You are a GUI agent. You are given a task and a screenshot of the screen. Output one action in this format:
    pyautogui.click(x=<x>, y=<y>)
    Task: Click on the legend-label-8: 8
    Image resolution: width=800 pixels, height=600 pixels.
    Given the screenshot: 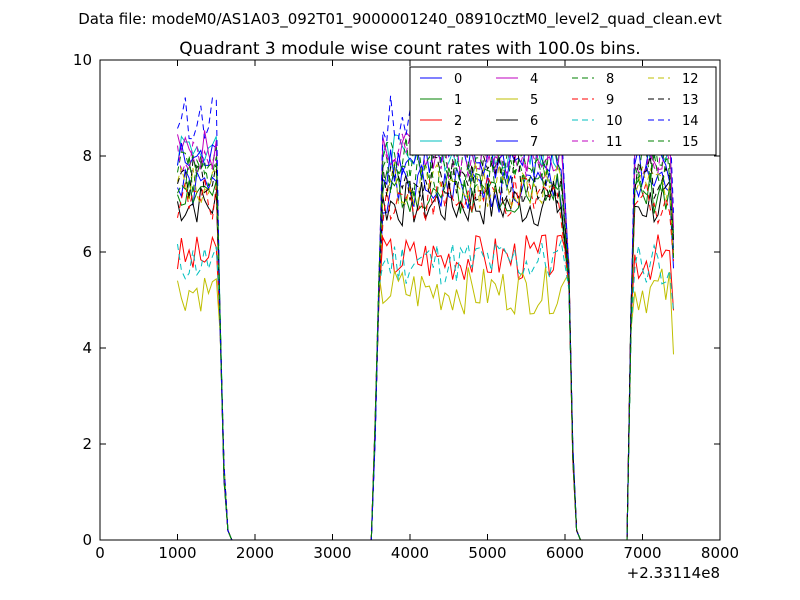 What is the action you would take?
    pyautogui.click(x=610, y=79)
    